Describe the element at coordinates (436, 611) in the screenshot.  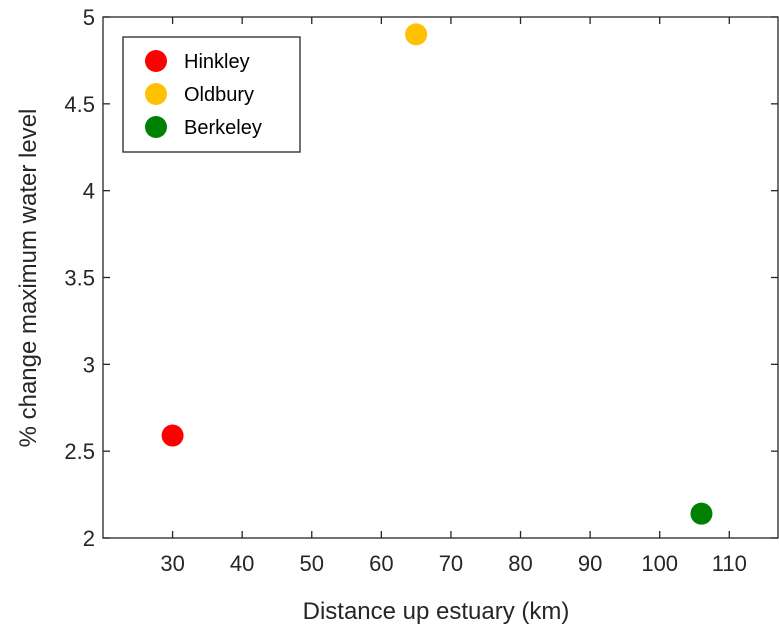
I see `x-axis-label: Distance up estuary (km)` at that location.